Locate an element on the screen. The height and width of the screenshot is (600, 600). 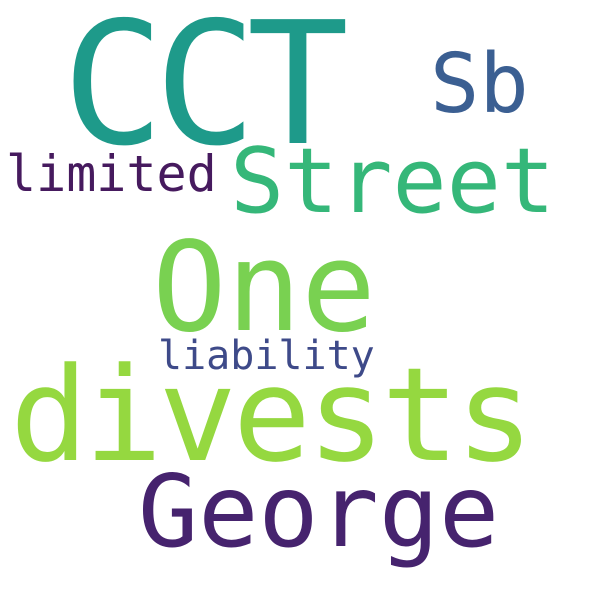
word-cct: CCT is located at coordinates (205, 92).